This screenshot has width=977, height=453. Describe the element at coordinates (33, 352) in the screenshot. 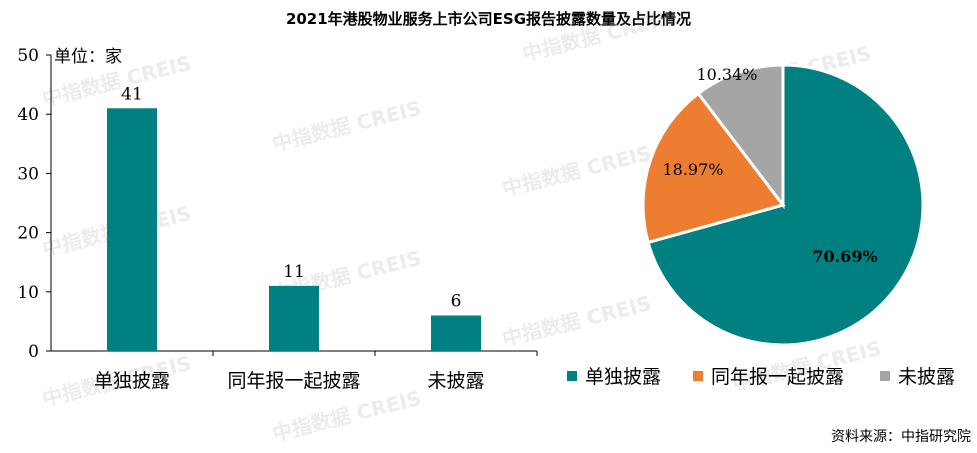

I see `y-tick-label: 0` at that location.